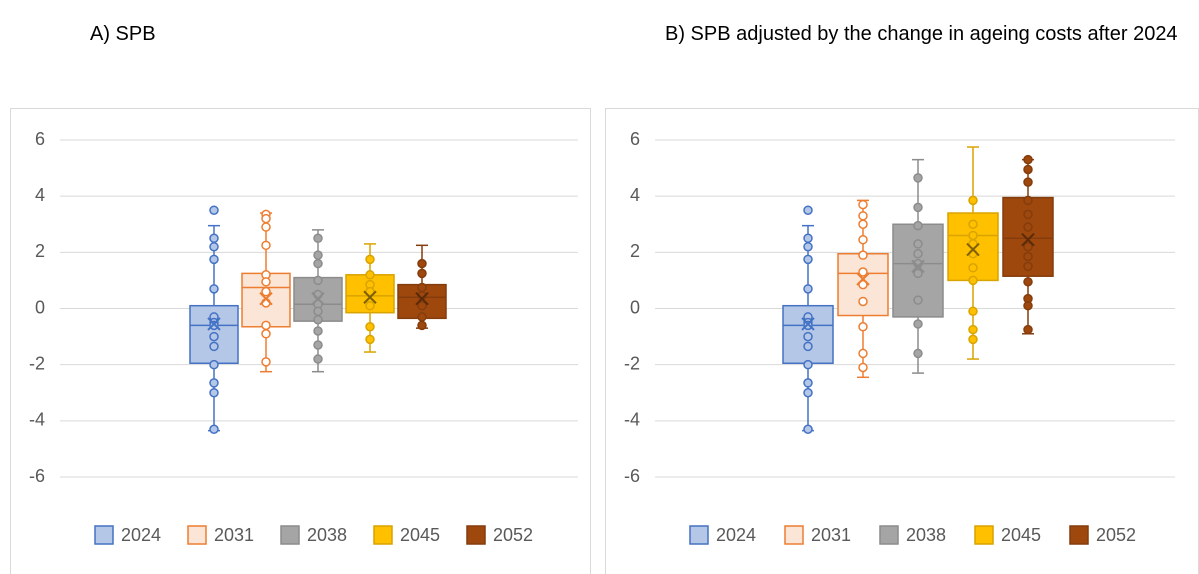 This screenshot has width=1199, height=574. What do you see at coordinates (513, 535) in the screenshot?
I see `legend-label: 2052` at bounding box center [513, 535].